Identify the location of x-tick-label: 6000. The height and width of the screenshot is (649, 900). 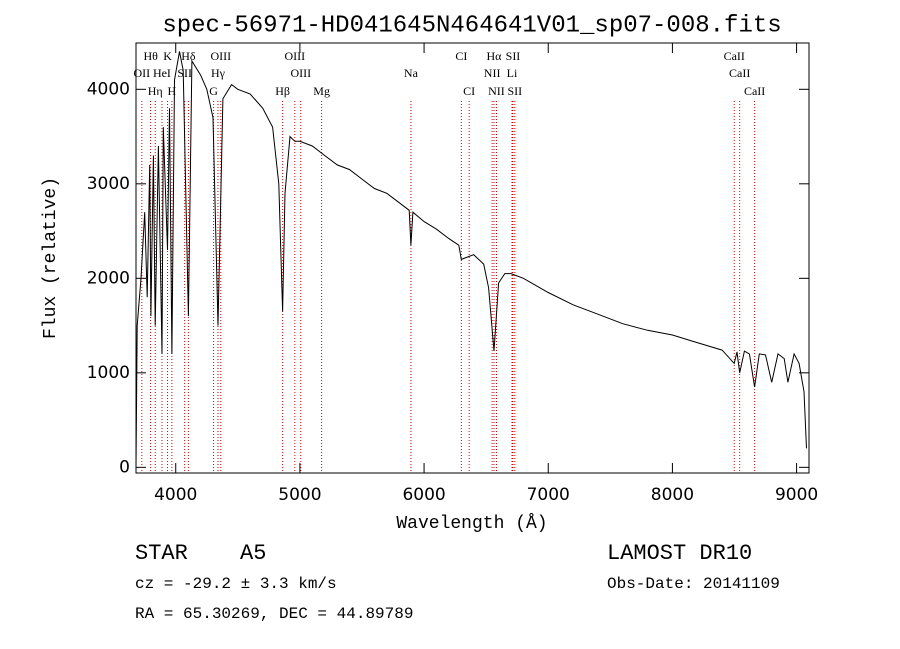
(423, 495).